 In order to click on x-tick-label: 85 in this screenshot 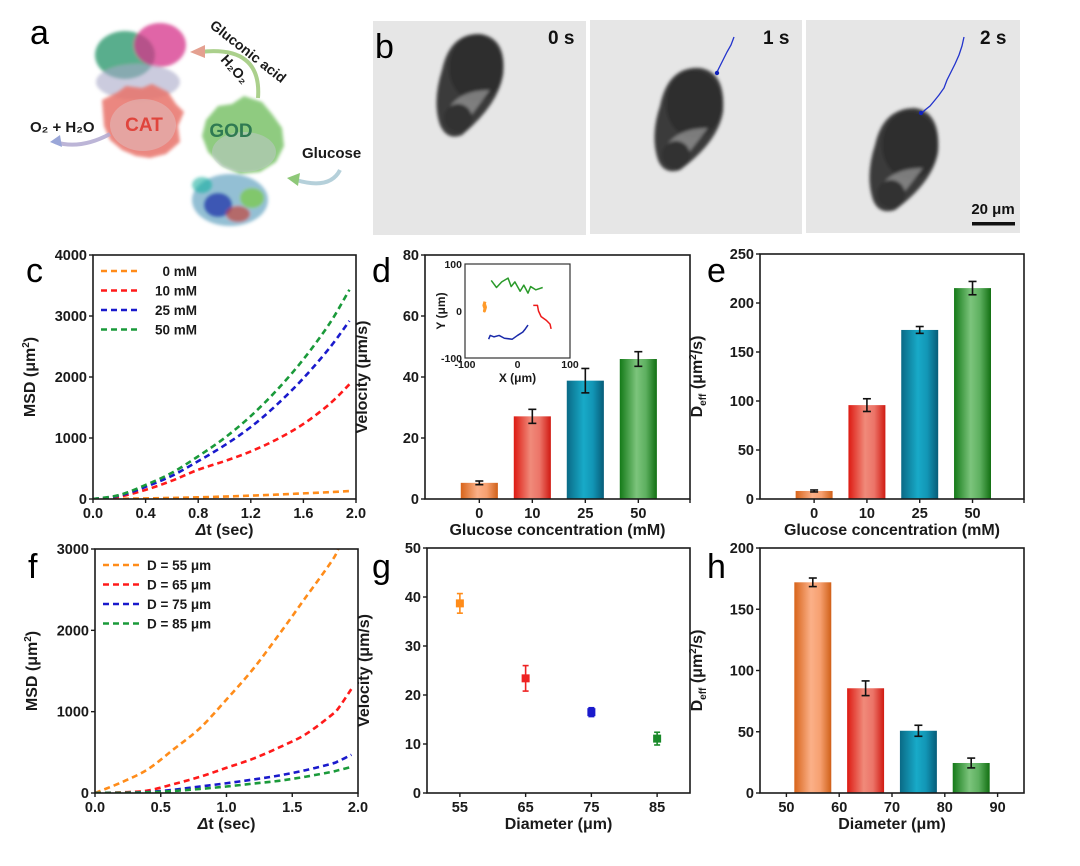, I will do `click(657, 808)`.